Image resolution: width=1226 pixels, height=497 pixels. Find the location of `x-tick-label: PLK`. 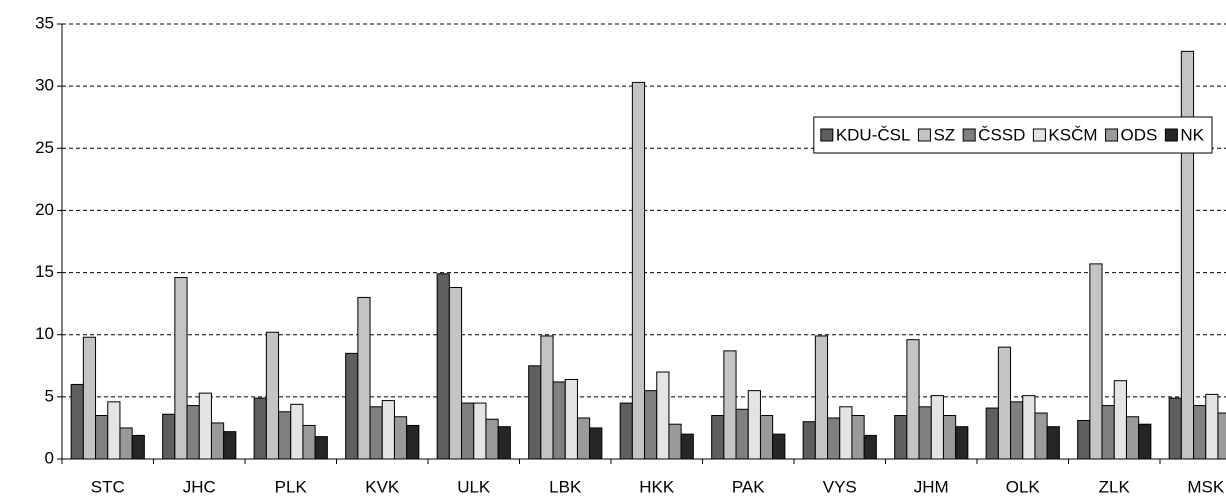

x-tick-label: PLK is located at coordinates (291, 486).